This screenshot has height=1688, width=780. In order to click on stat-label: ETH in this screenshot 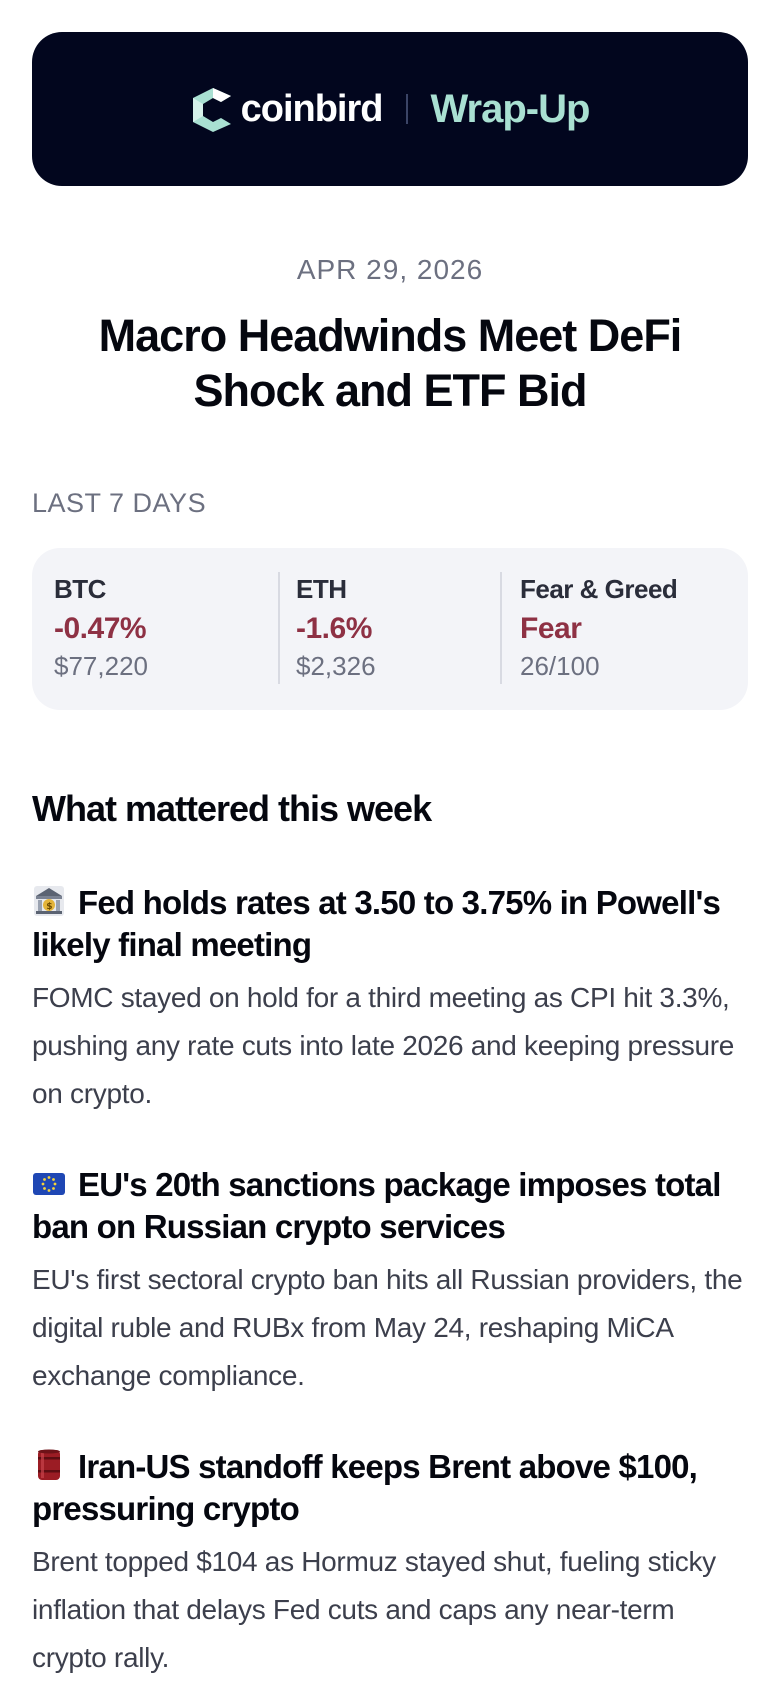, I will do `click(321, 589)`.